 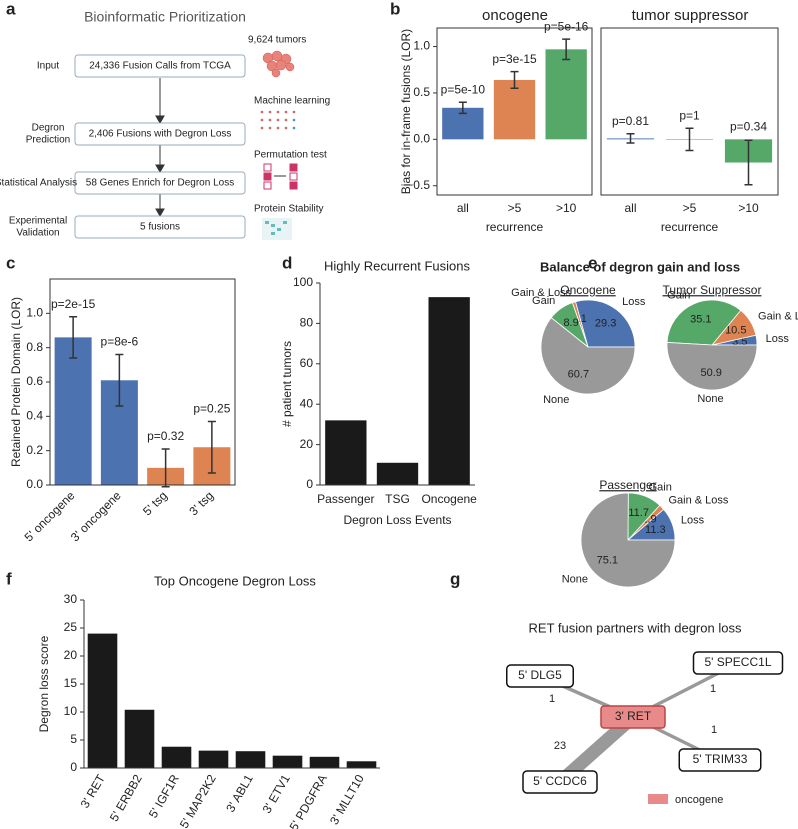 What do you see at coordinates (279, 145) in the screenshot?
I see `icons` at bounding box center [279, 145].